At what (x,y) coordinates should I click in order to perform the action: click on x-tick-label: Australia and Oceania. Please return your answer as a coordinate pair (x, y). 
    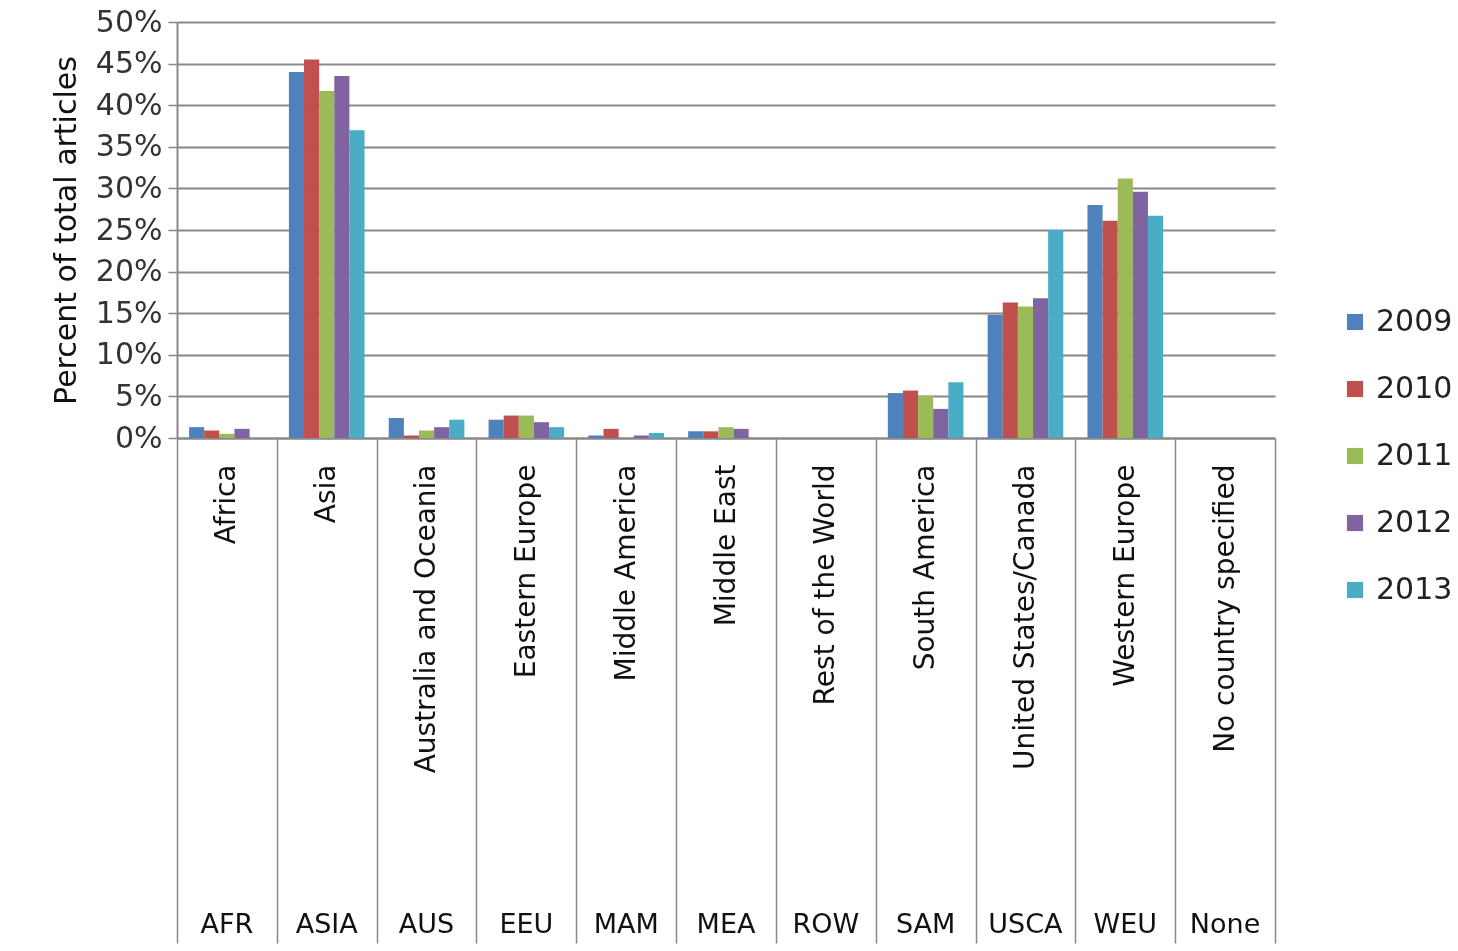
    Looking at the image, I should click on (426, 619).